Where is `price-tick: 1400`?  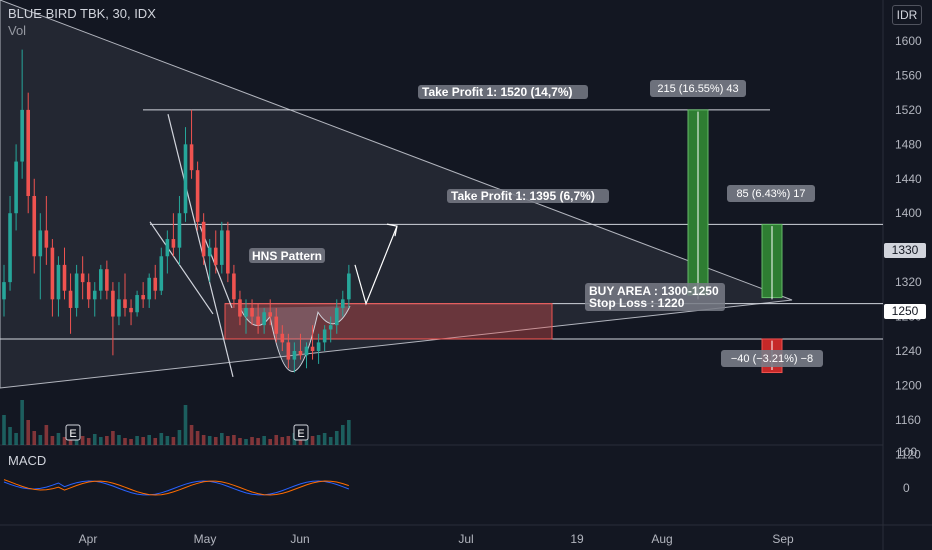 price-tick: 1400 is located at coordinates (908, 213).